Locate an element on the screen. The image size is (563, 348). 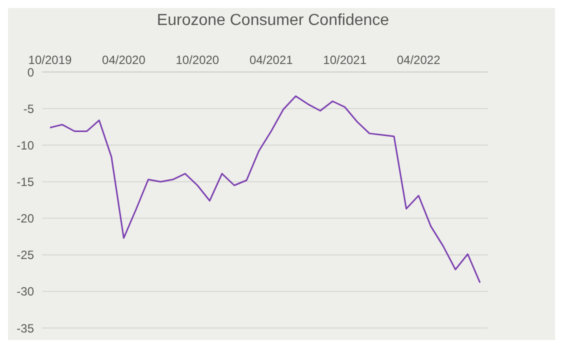
x-tick-label: 04/2021 is located at coordinates (271, 60).